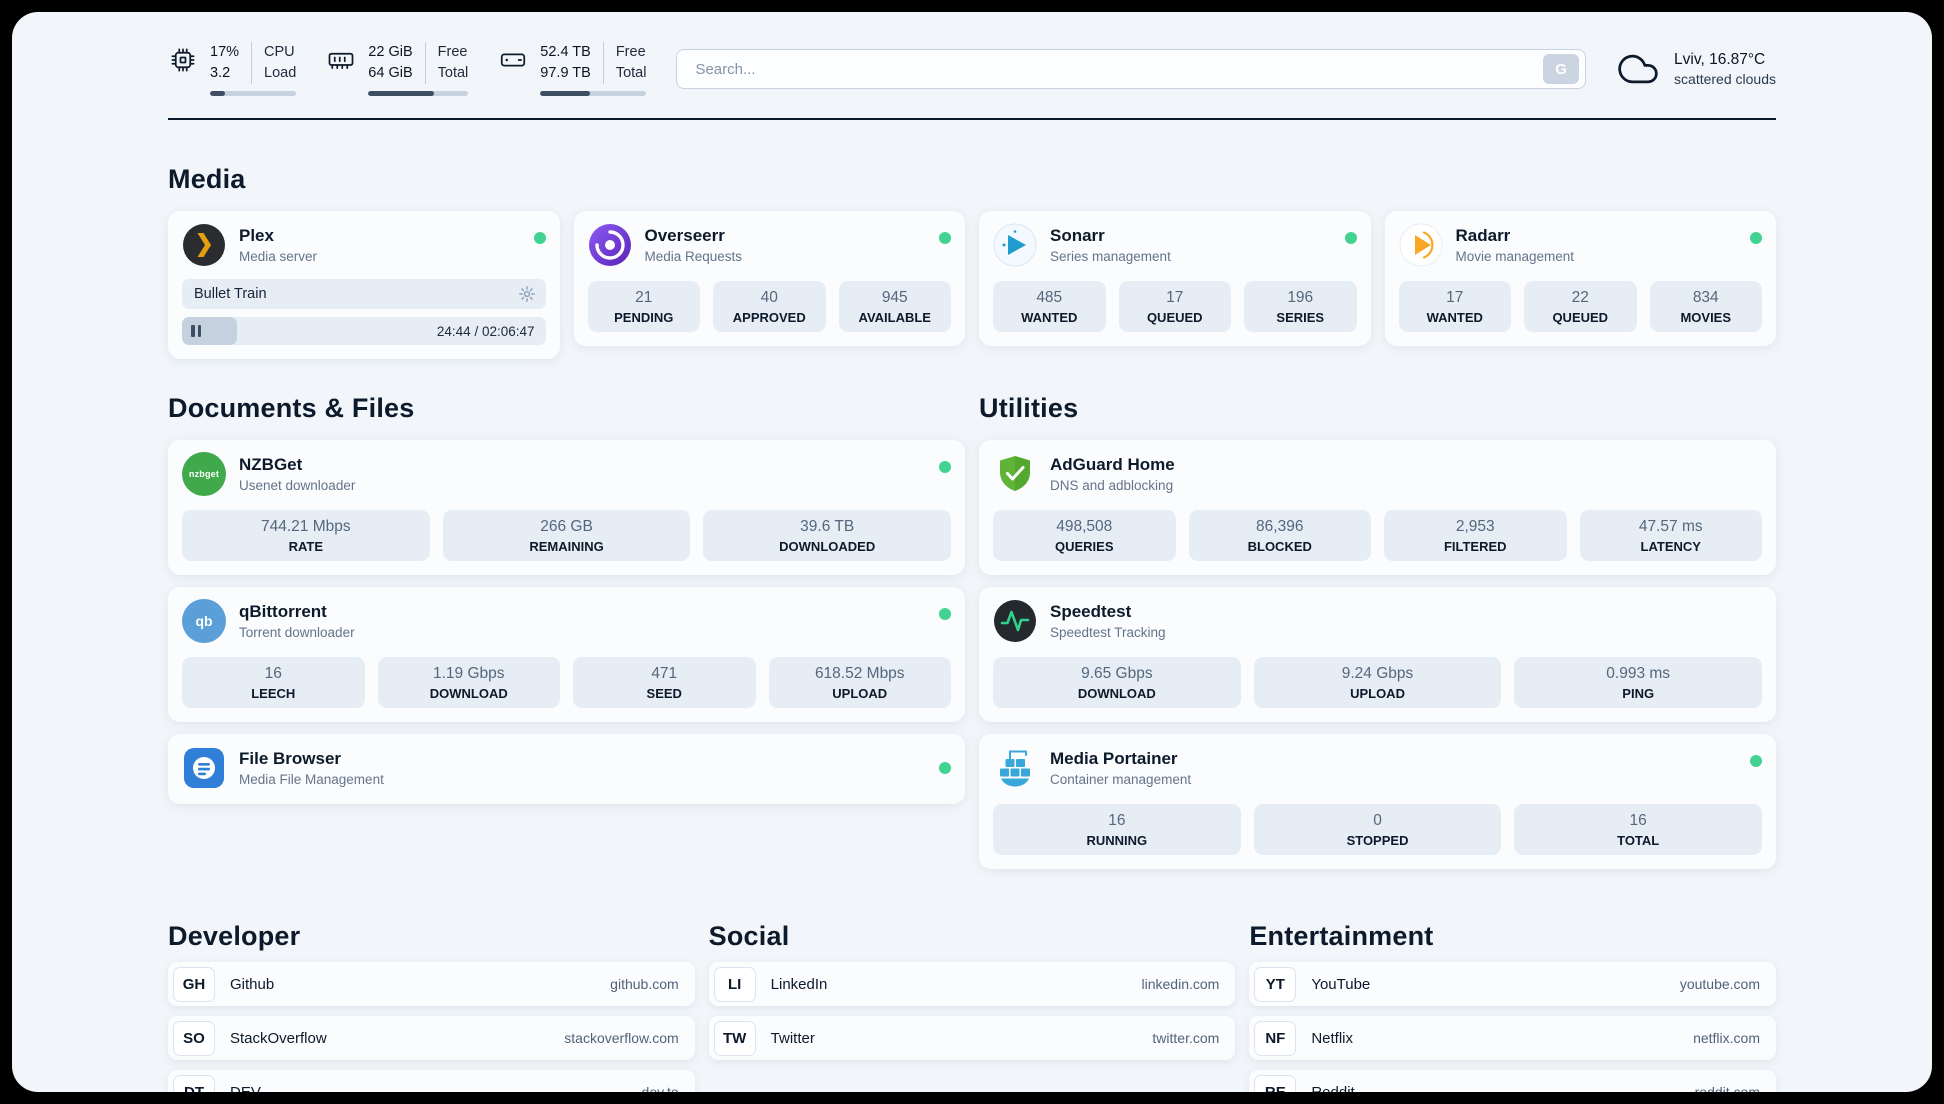 This screenshot has height=1104, width=1944. Describe the element at coordinates (1114, 759) in the screenshot. I see `app-name: Media Portainer` at that location.